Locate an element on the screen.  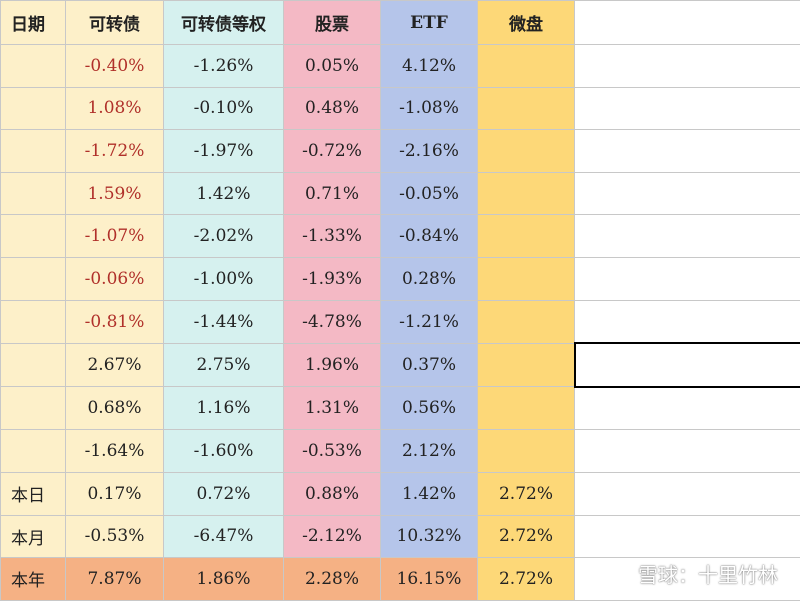
table-row: -0.81%-1.44%-4.78%-1.21% is located at coordinates (400, 321).